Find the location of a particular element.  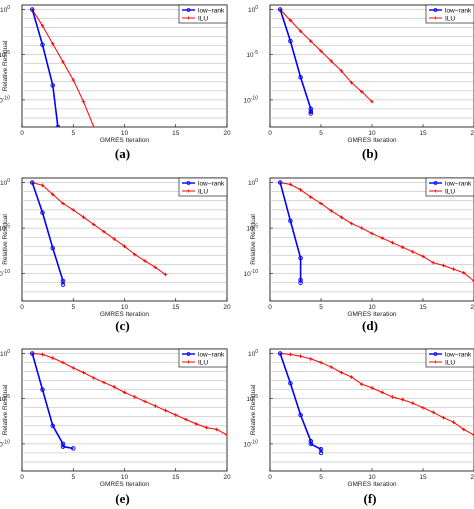

panel-label: (f) is located at coordinates (370, 498).